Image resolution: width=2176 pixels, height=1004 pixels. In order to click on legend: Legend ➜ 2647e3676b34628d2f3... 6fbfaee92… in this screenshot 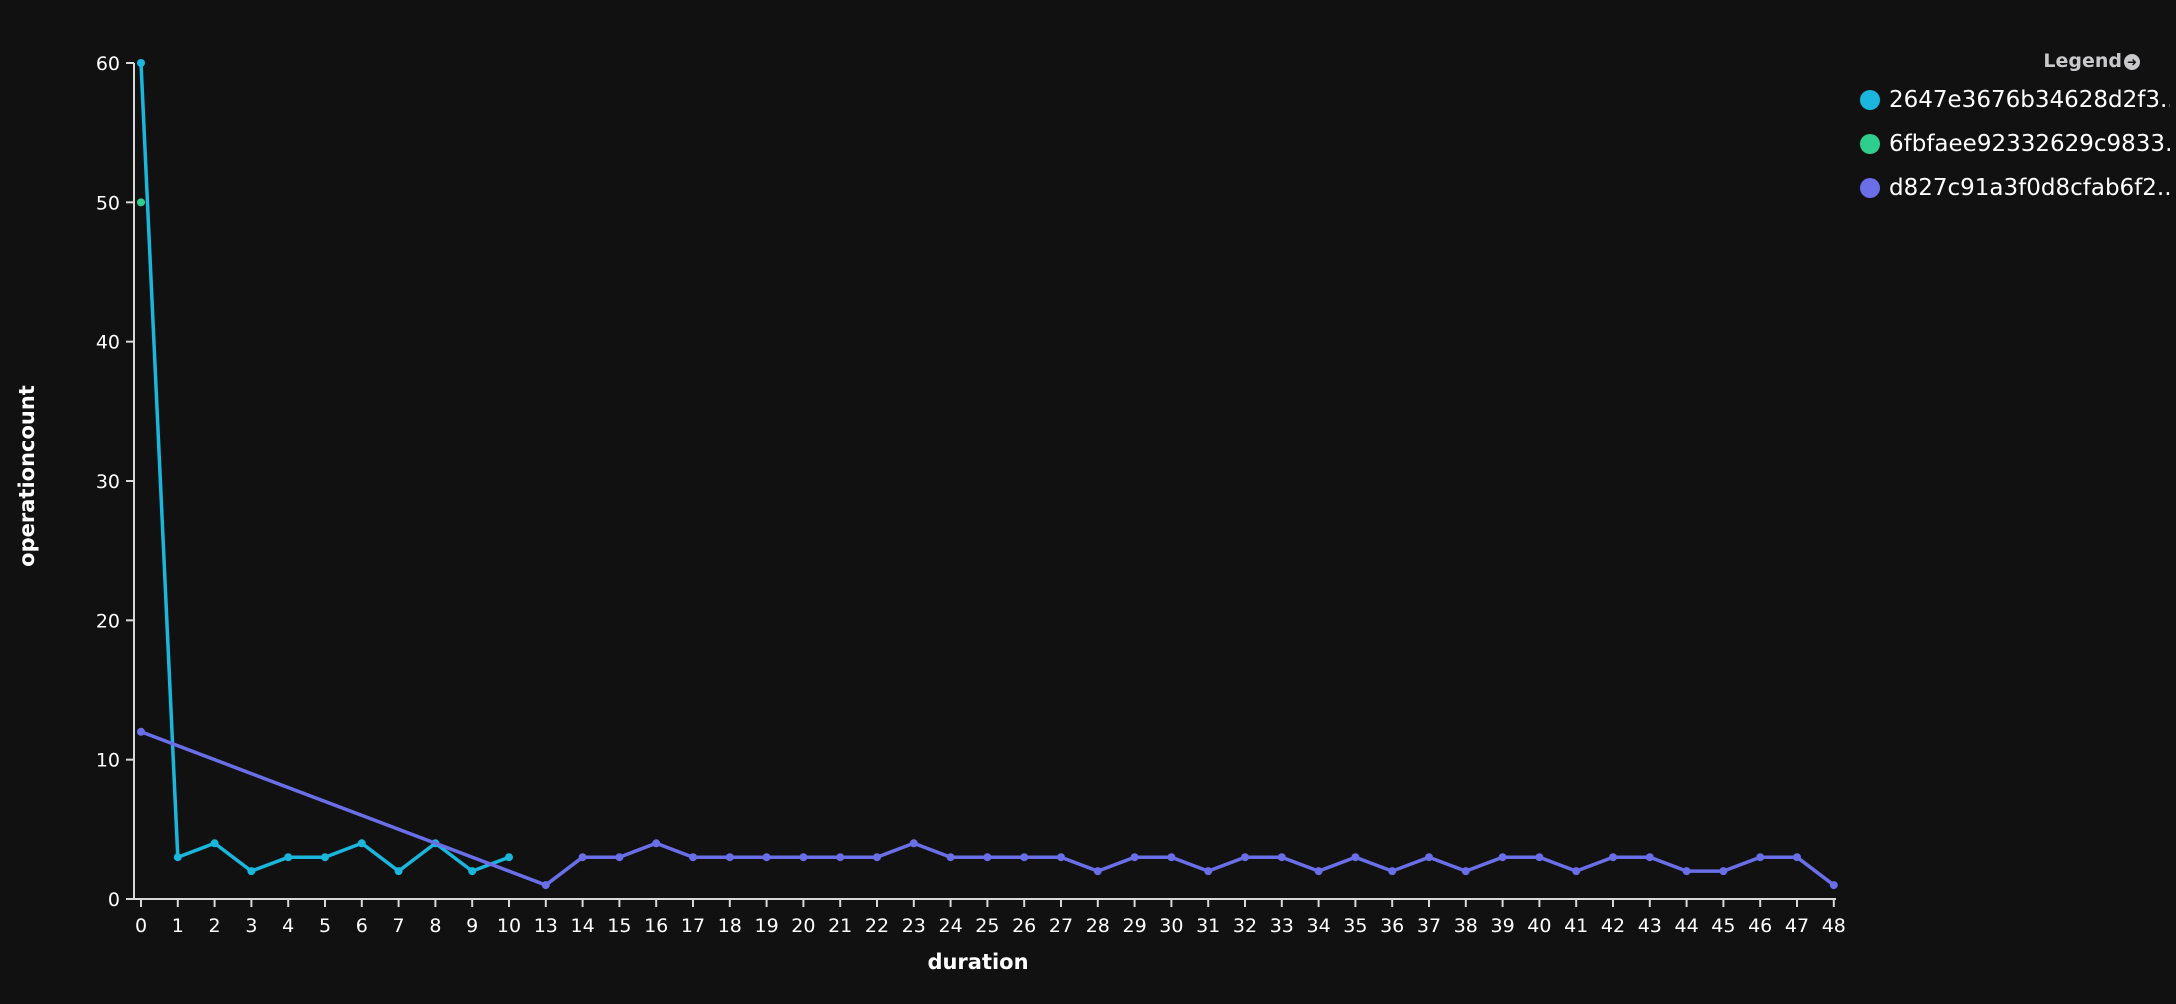, I will do `click(2015, 127)`.